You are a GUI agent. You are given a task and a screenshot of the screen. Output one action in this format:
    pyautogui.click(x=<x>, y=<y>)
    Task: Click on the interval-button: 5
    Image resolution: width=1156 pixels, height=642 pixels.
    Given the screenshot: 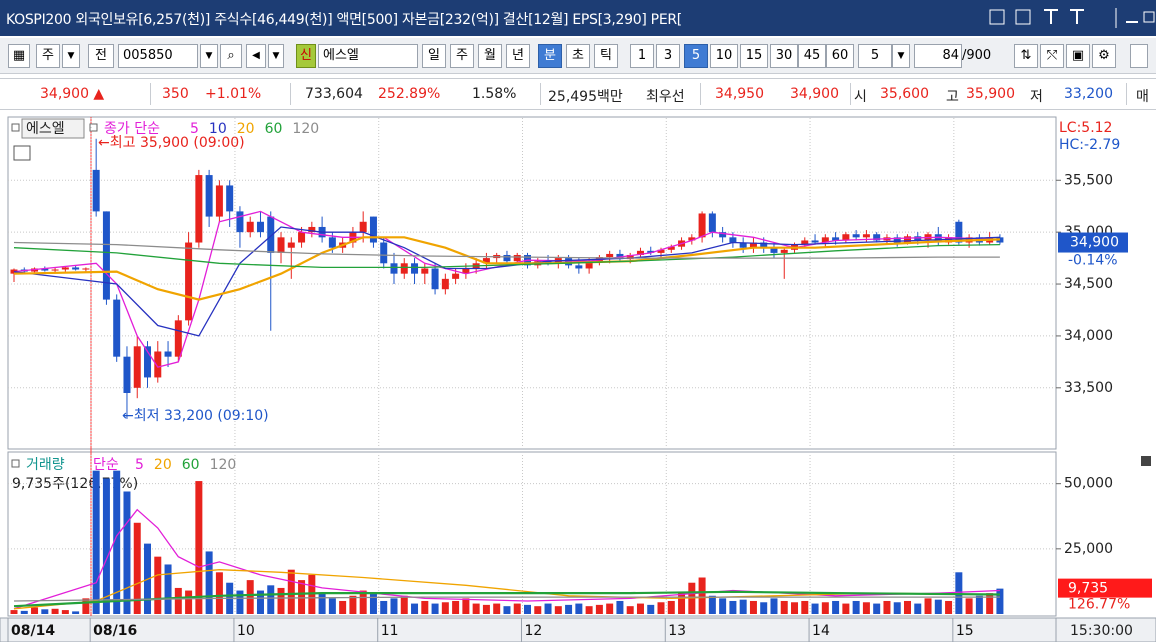 What is the action you would take?
    pyautogui.click(x=696, y=56)
    